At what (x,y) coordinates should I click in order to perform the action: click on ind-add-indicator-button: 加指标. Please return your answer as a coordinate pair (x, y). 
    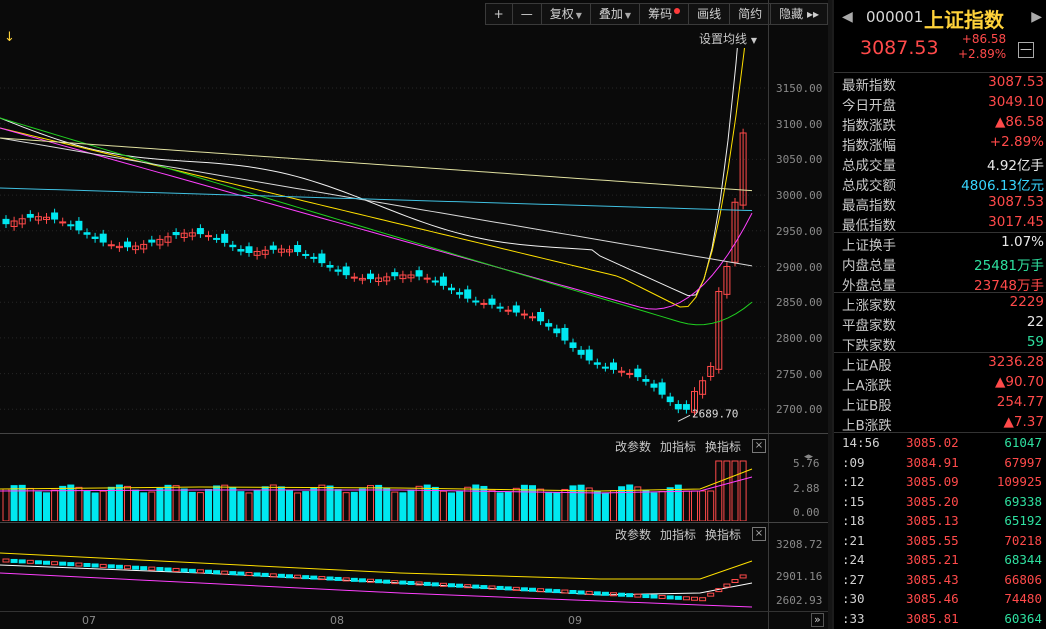
    Looking at the image, I should click on (678, 535).